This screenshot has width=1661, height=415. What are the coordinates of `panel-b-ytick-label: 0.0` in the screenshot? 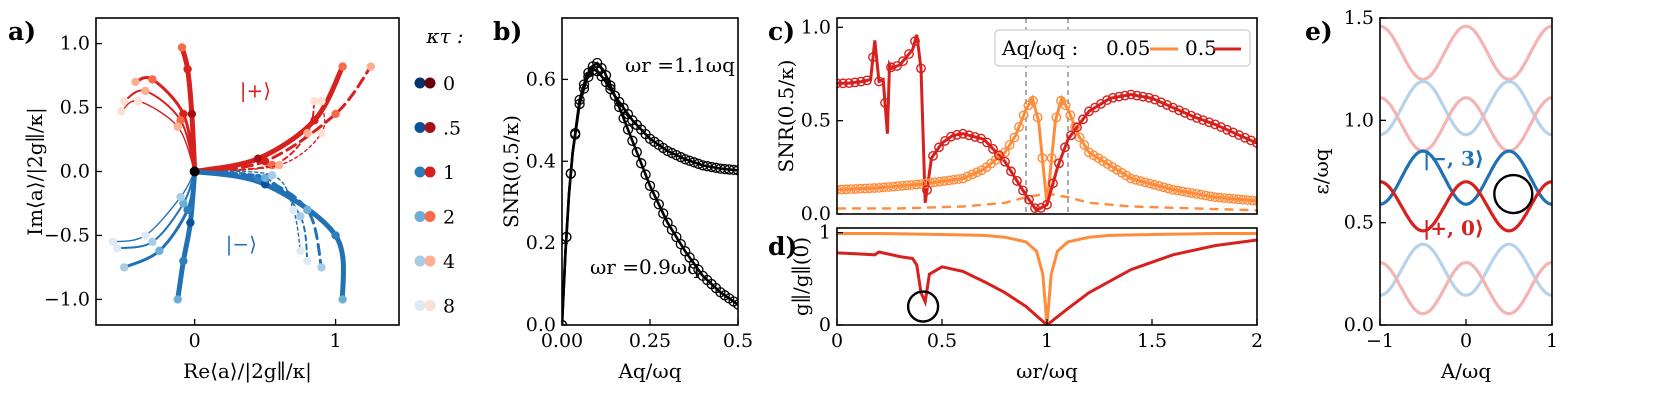 It's located at (541, 325).